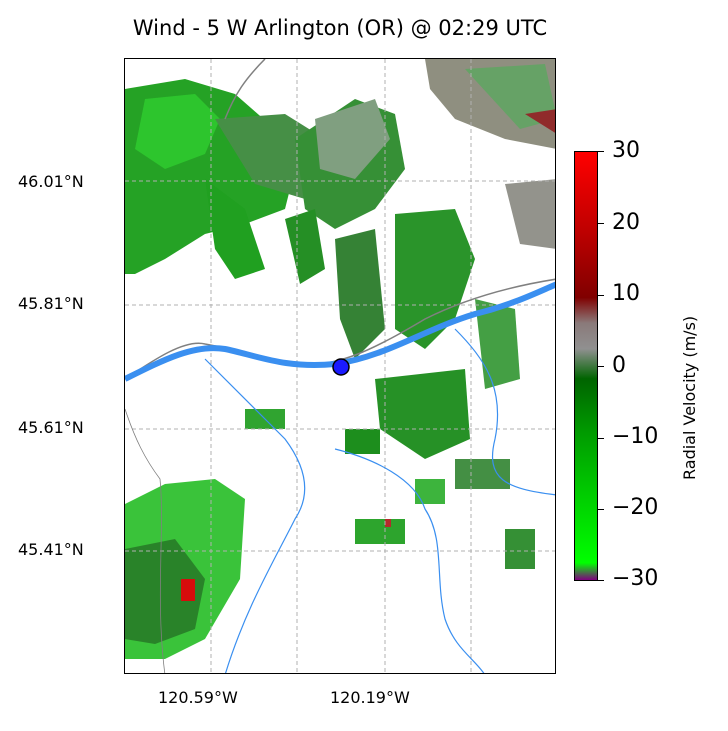  I want to click on colorbar-label-10: 10, so click(626, 293).